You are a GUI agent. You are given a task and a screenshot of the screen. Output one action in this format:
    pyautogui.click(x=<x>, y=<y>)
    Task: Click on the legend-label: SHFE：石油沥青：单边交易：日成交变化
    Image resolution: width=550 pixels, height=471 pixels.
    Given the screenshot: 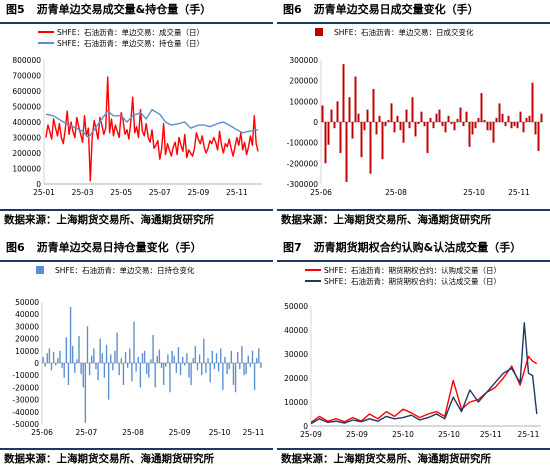 What is the action you would take?
    pyautogui.click(x=404, y=32)
    